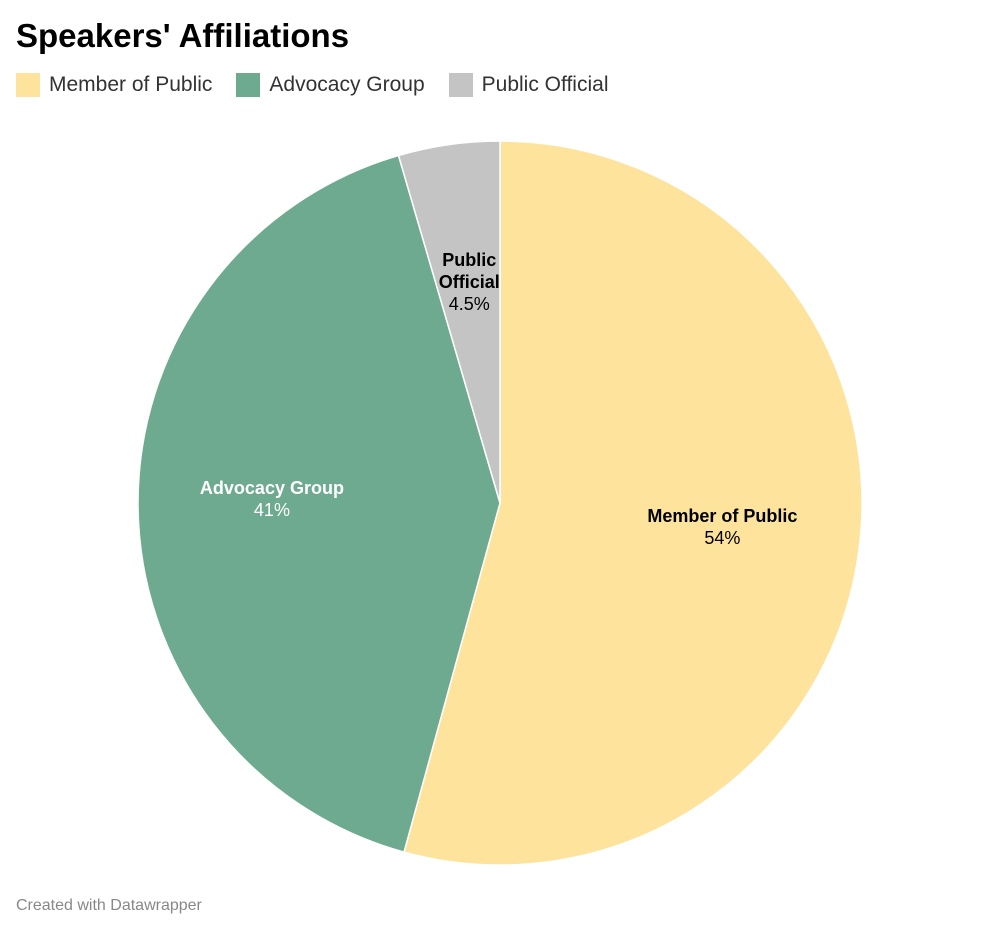 The height and width of the screenshot is (935, 1000). I want to click on slice-label-advocacy-group: Advocacy Group 41%, so click(272, 499).